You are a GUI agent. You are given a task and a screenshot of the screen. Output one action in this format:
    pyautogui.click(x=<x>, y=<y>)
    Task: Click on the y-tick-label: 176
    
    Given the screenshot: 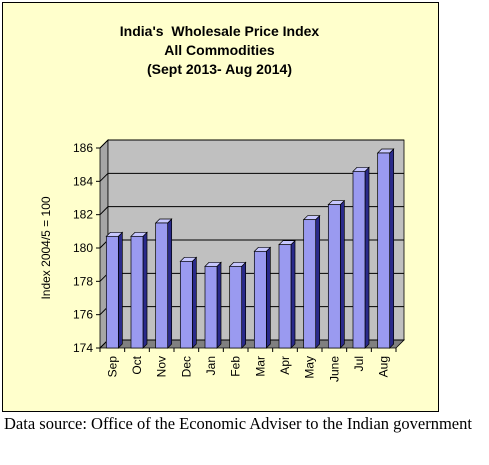 What is the action you would take?
    pyautogui.click(x=83, y=315)
    